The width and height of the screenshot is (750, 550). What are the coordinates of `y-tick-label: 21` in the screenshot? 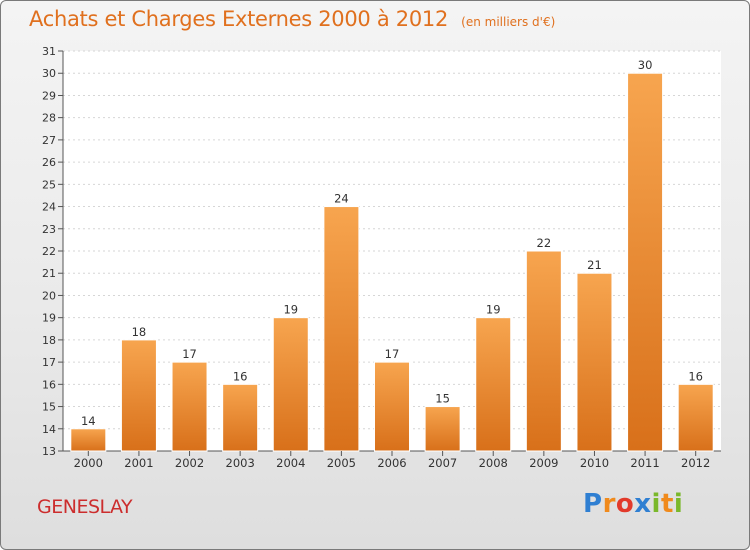 It's located at (49, 273).